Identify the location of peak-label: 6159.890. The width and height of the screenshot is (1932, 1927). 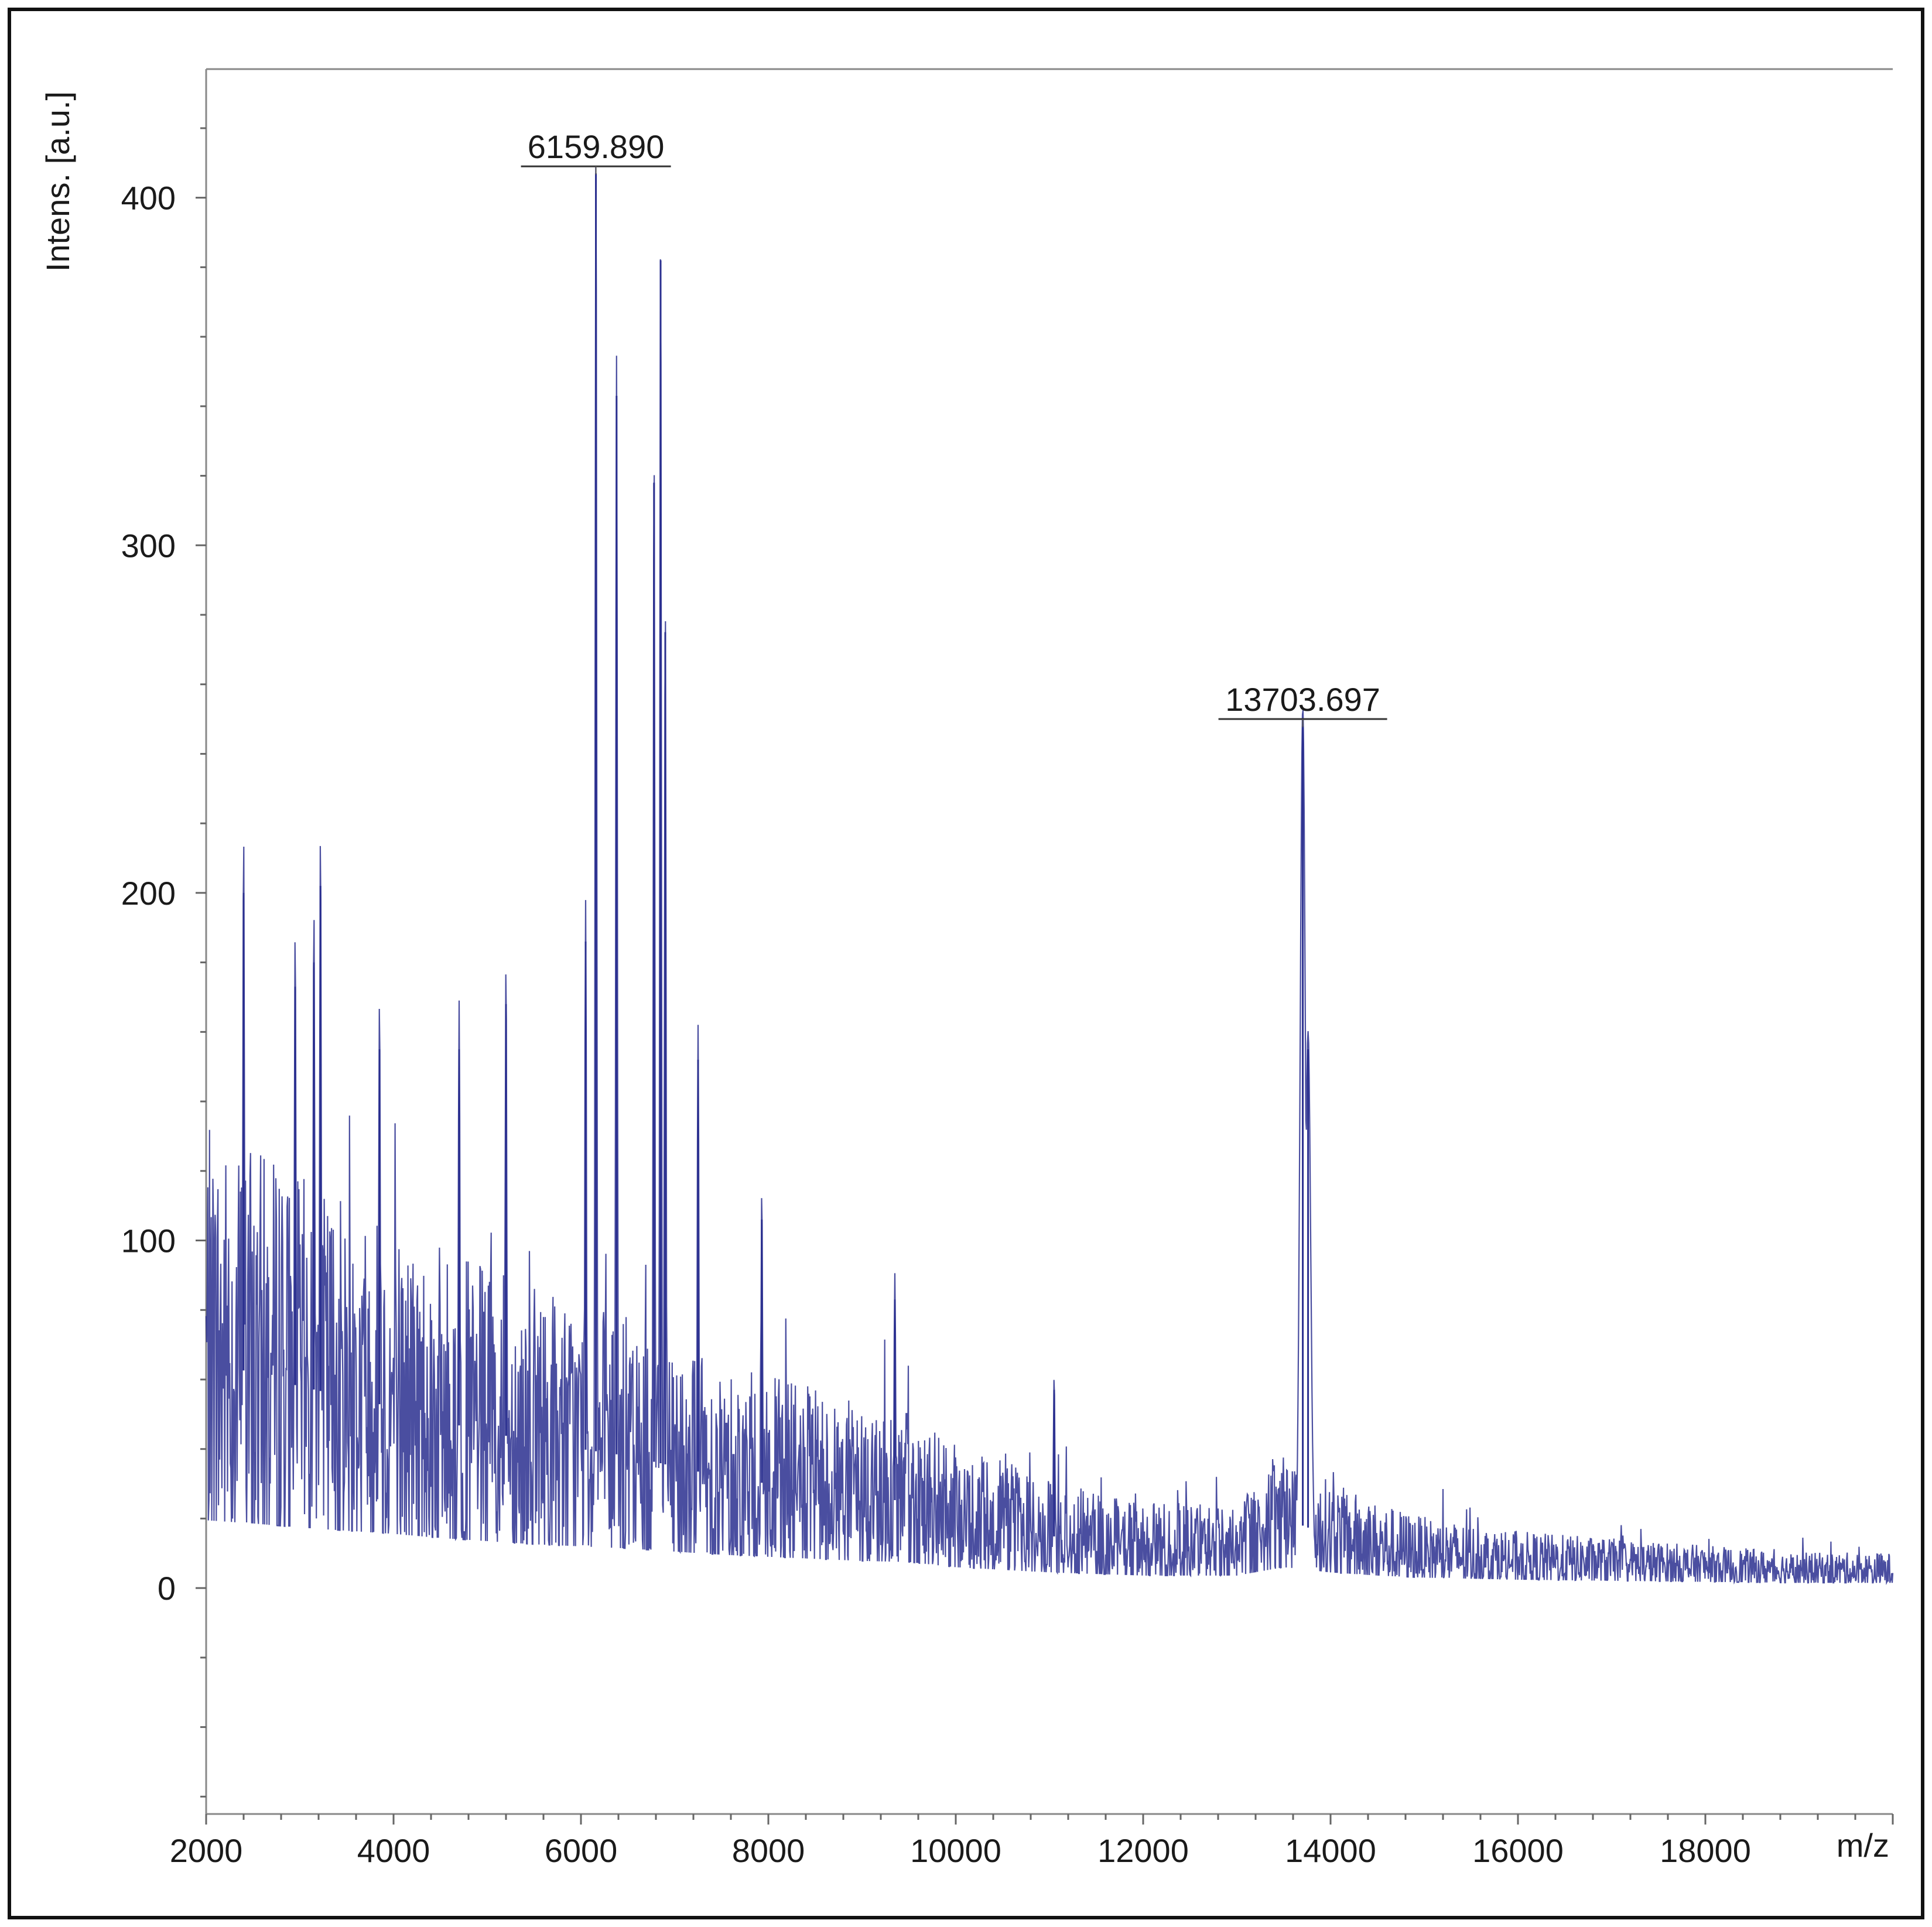
(596, 146).